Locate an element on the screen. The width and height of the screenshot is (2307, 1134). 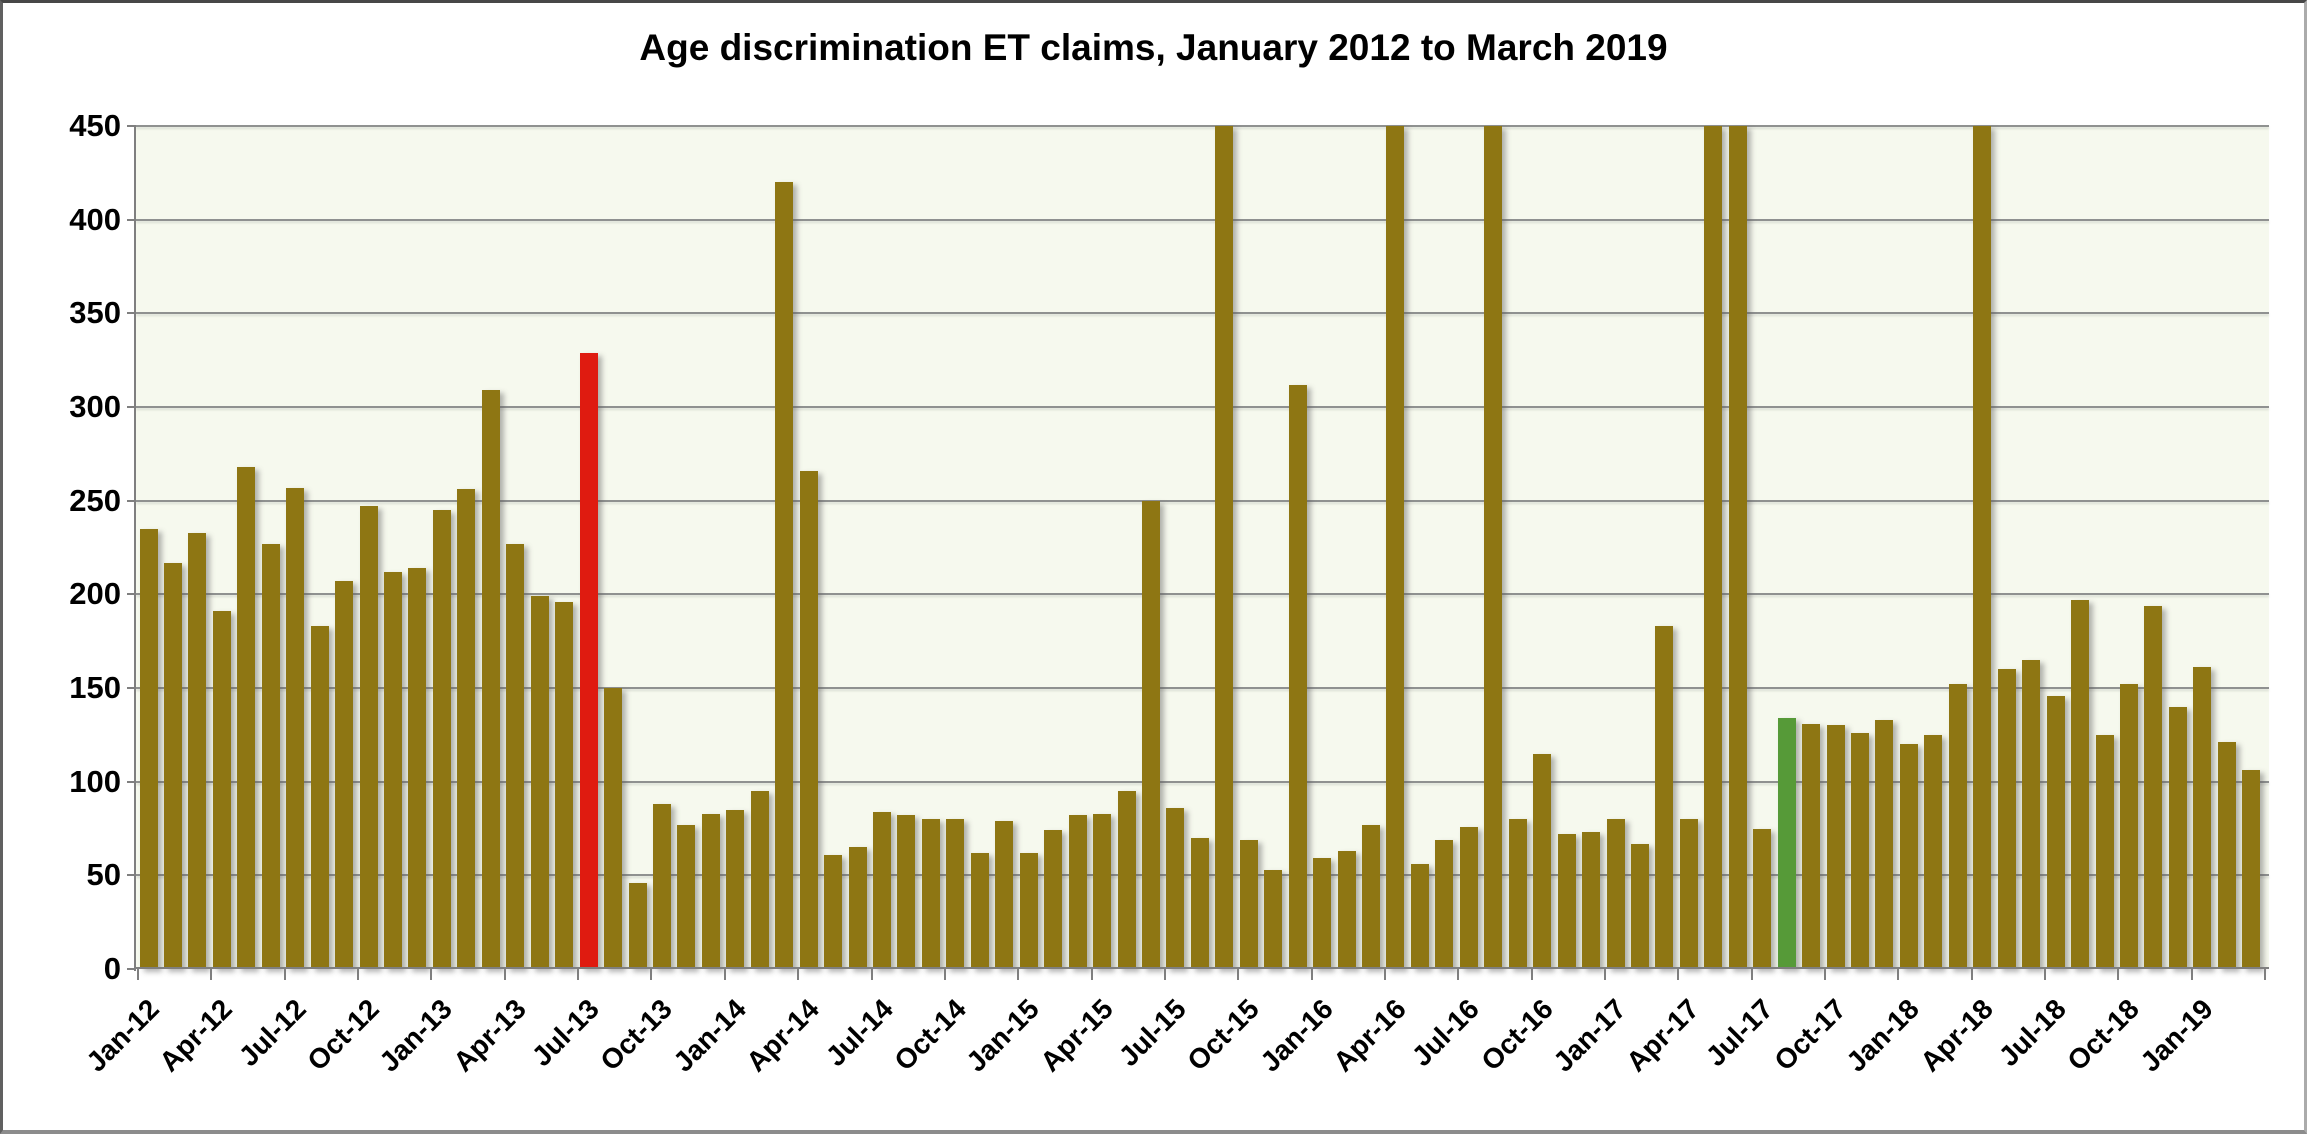
y-axis-label-350: 350 is located at coordinates (95, 313).